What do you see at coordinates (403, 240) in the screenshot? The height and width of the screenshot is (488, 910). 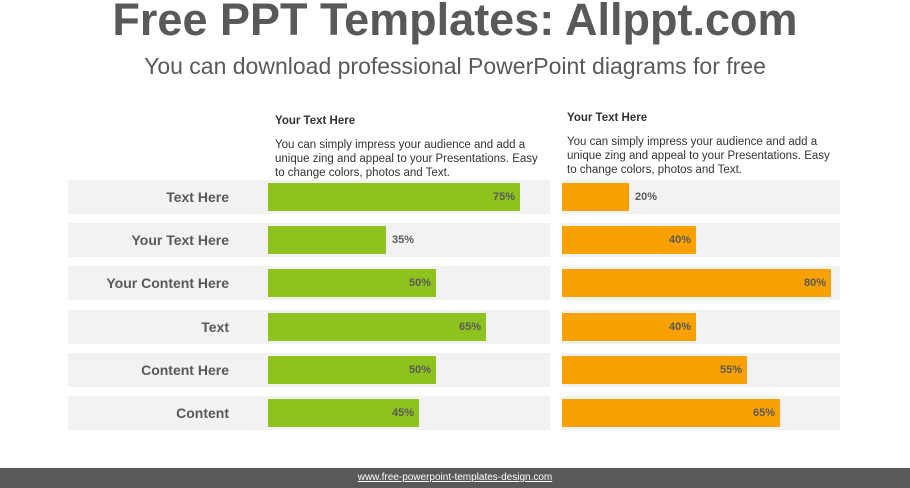 I see `value-label: 35%` at bounding box center [403, 240].